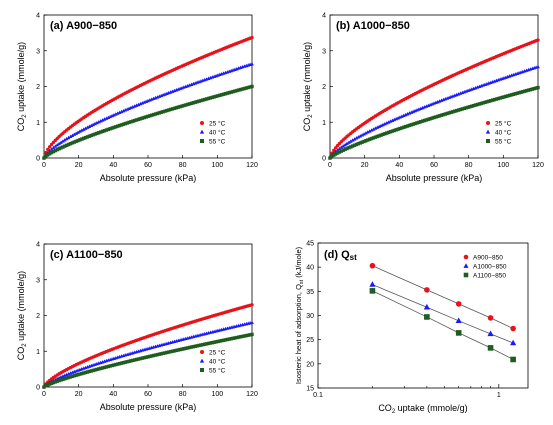  I want to click on y-tick-label: 15, so click(310, 389).